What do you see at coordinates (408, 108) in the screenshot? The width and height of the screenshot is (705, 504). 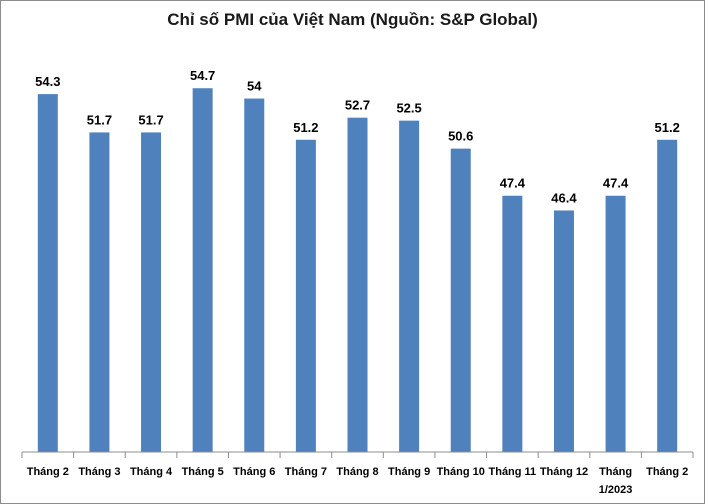 I see `data-label: 52.5` at bounding box center [408, 108].